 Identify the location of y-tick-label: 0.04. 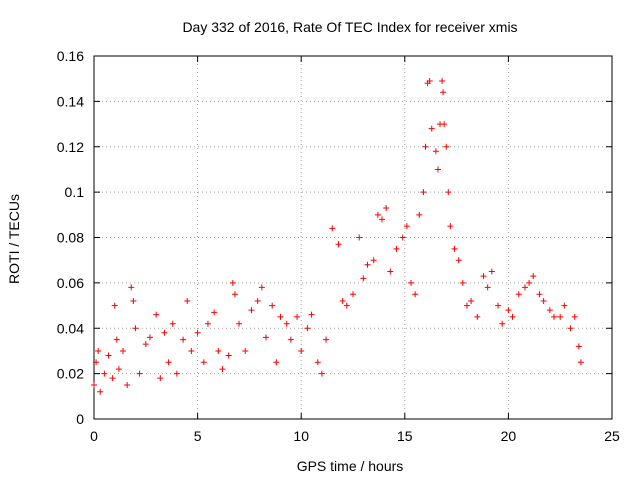
(70, 328).